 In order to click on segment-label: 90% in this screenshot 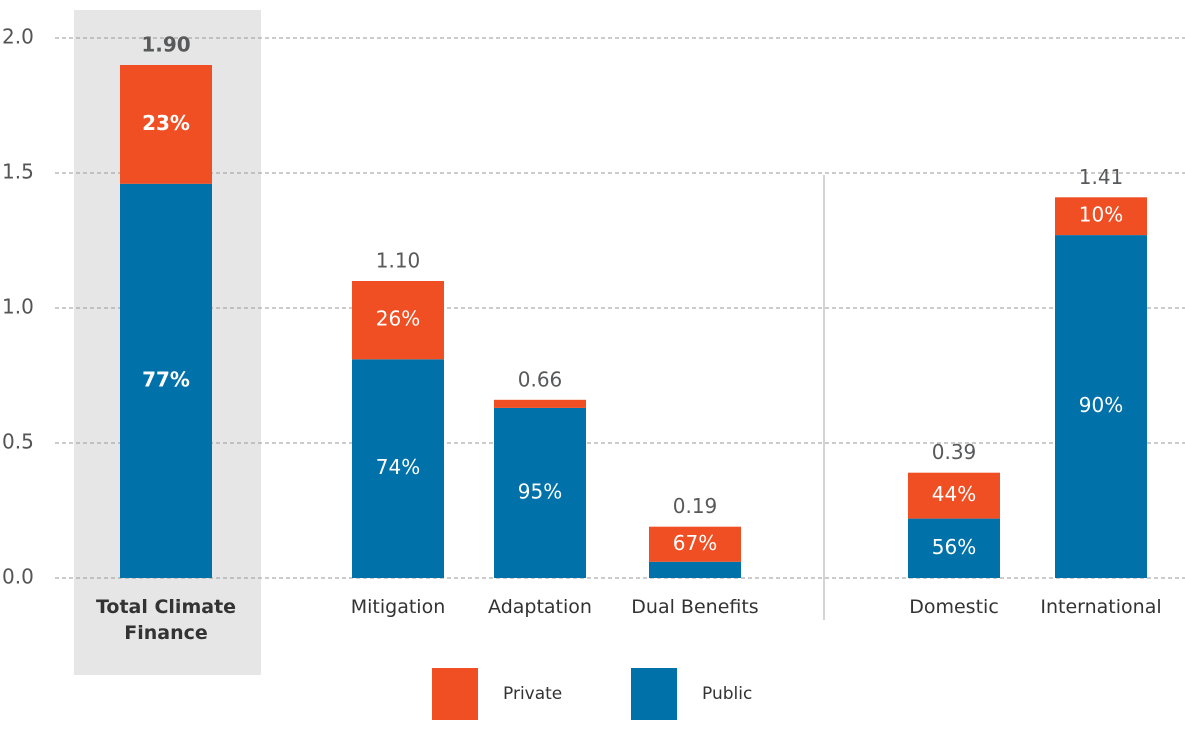, I will do `click(1101, 405)`.